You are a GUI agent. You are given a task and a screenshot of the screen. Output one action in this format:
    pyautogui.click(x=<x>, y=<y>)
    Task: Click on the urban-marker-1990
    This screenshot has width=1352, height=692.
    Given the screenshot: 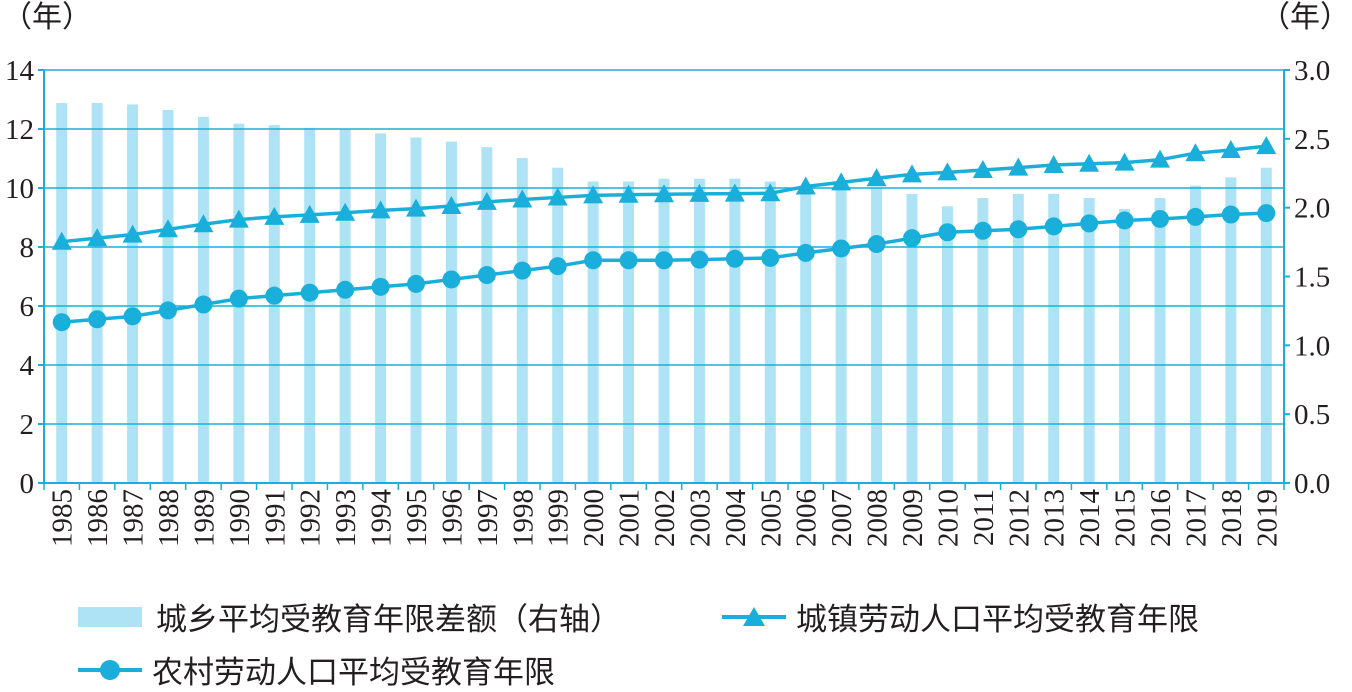 What is the action you would take?
    pyautogui.click(x=238, y=218)
    